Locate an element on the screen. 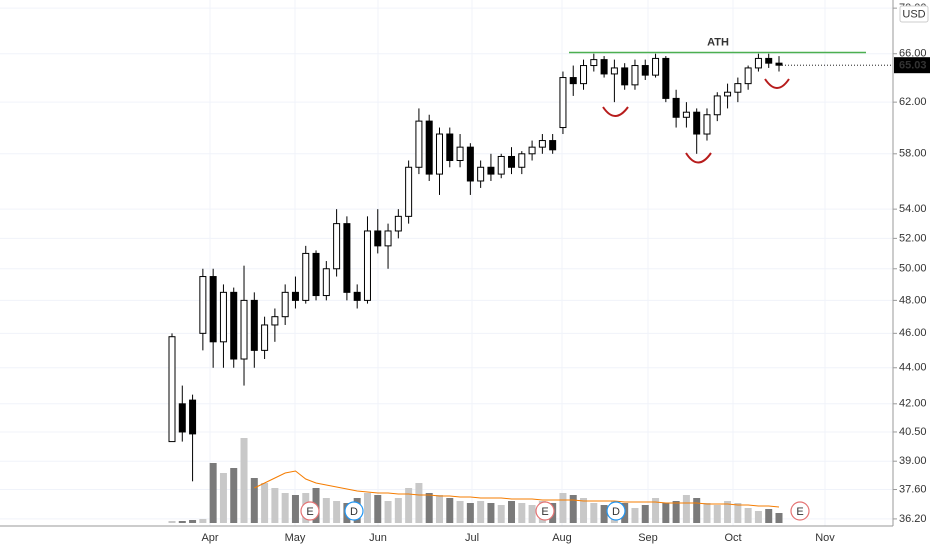  x-tick-label: Jun is located at coordinates (378, 538).